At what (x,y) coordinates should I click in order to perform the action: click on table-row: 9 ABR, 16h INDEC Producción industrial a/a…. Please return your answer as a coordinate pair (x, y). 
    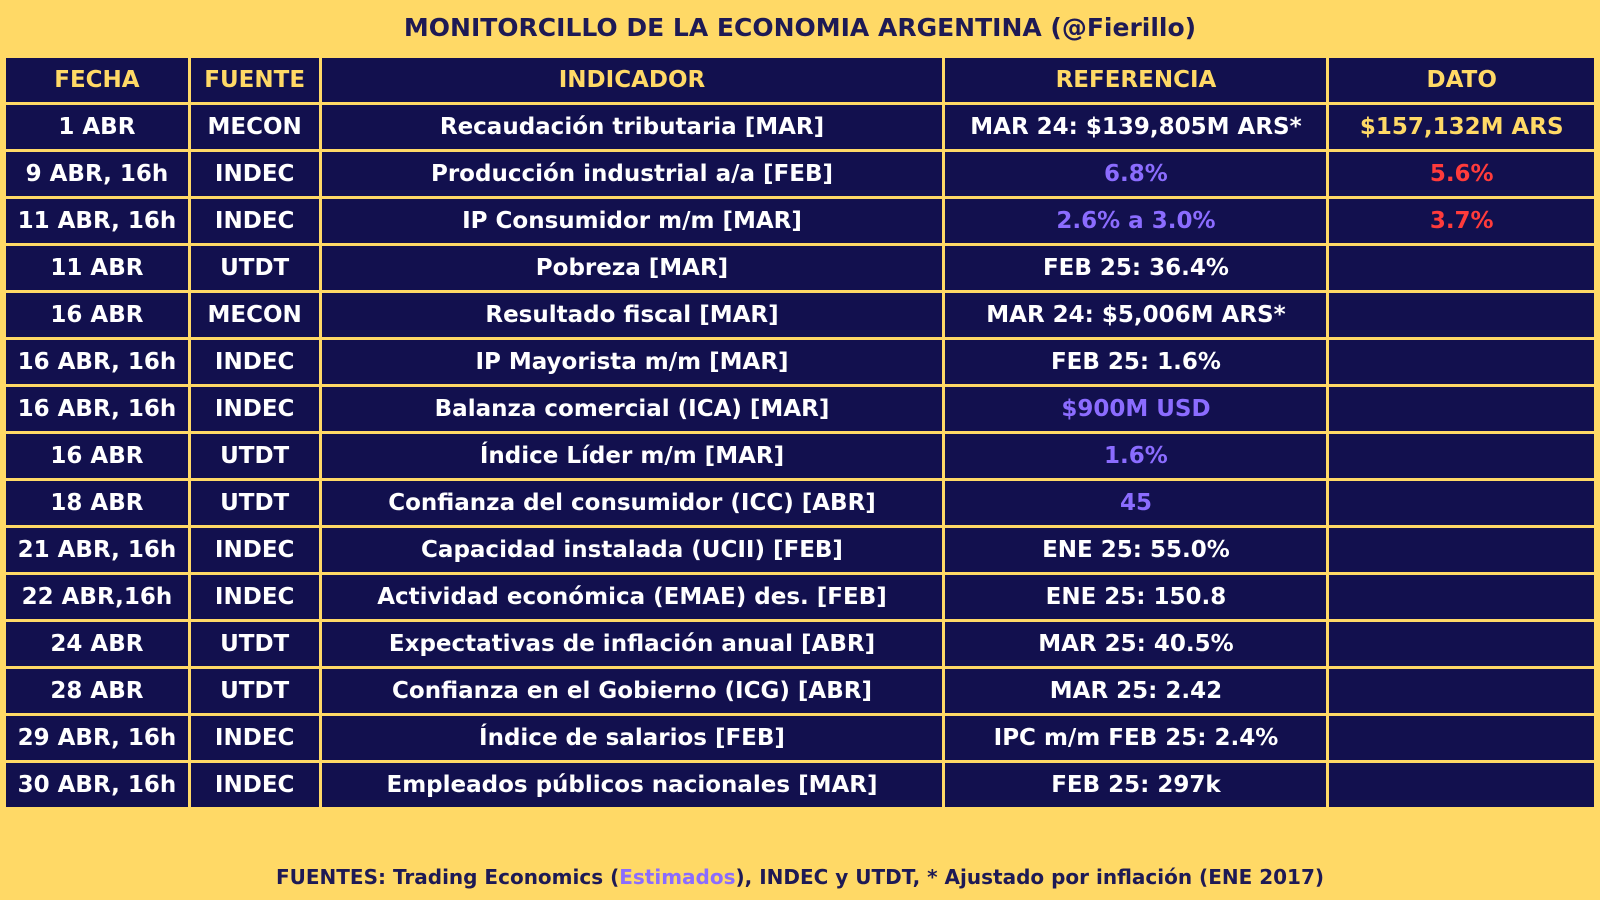
    Looking at the image, I should click on (800, 174).